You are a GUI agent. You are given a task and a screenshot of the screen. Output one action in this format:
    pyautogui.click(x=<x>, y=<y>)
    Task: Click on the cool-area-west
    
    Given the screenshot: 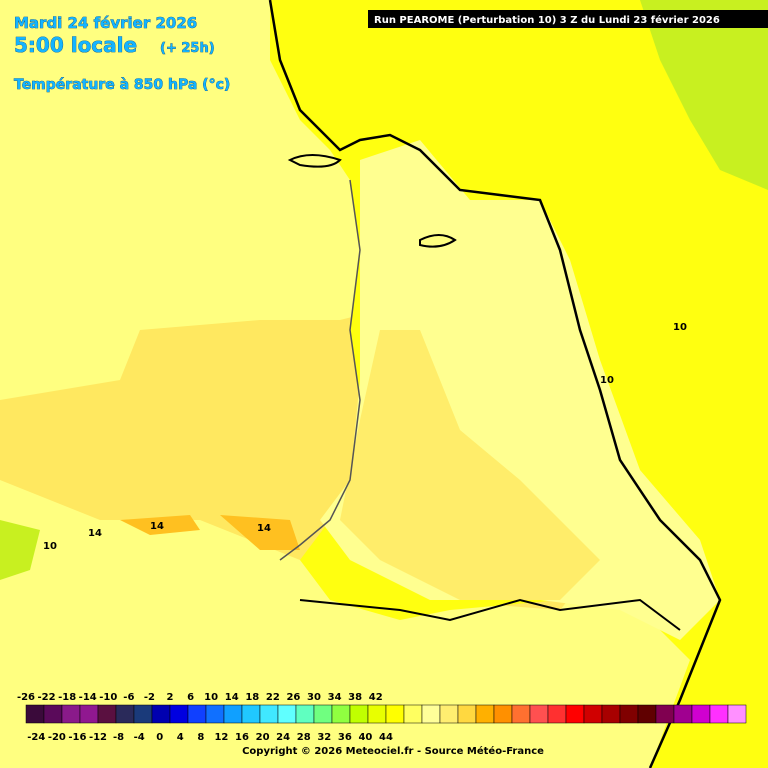 What is the action you would take?
    pyautogui.click(x=20, y=550)
    